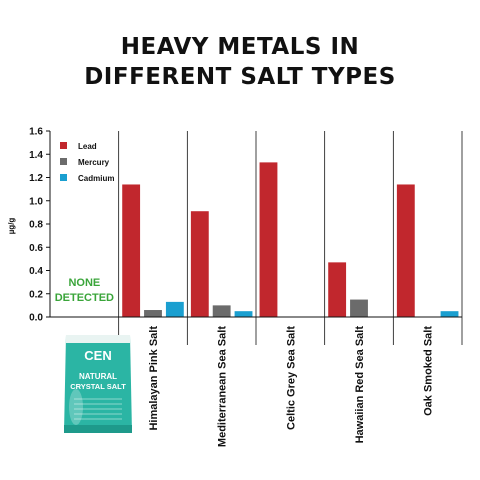  Describe the element at coordinates (36, 318) in the screenshot. I see `y-tick-label: 0.0` at that location.